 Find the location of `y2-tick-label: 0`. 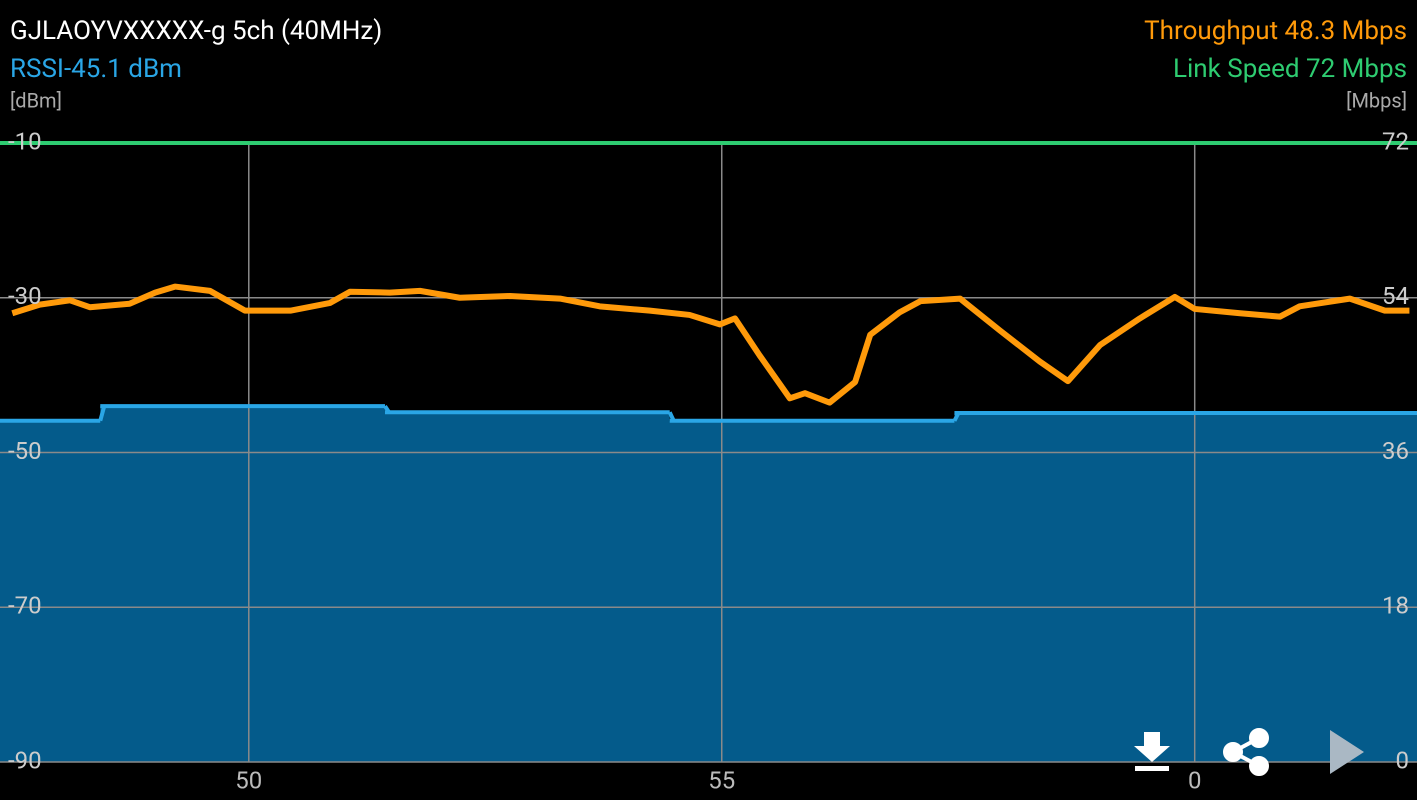

y2-tick-label: 0 is located at coordinates (1403, 760).